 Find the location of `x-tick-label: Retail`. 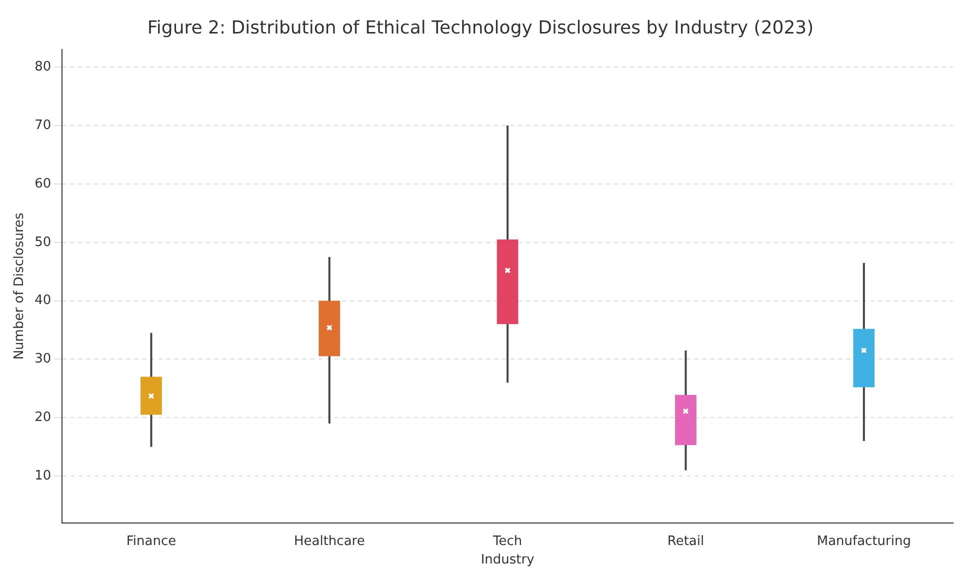

x-tick-label: Retail is located at coordinates (685, 541).